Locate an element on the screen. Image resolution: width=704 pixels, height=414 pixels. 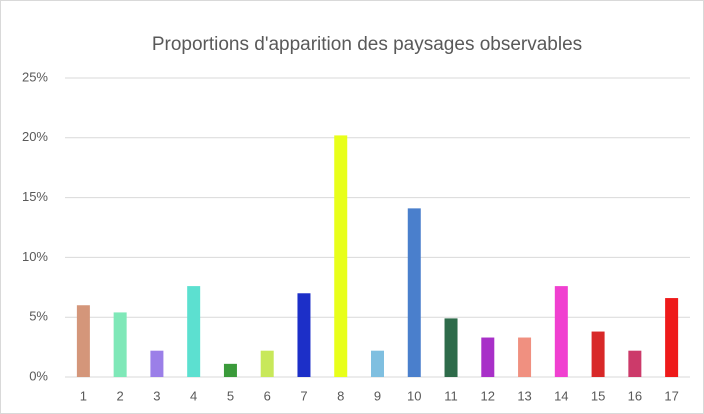
y-tick-label: 20% is located at coordinates (35, 136).